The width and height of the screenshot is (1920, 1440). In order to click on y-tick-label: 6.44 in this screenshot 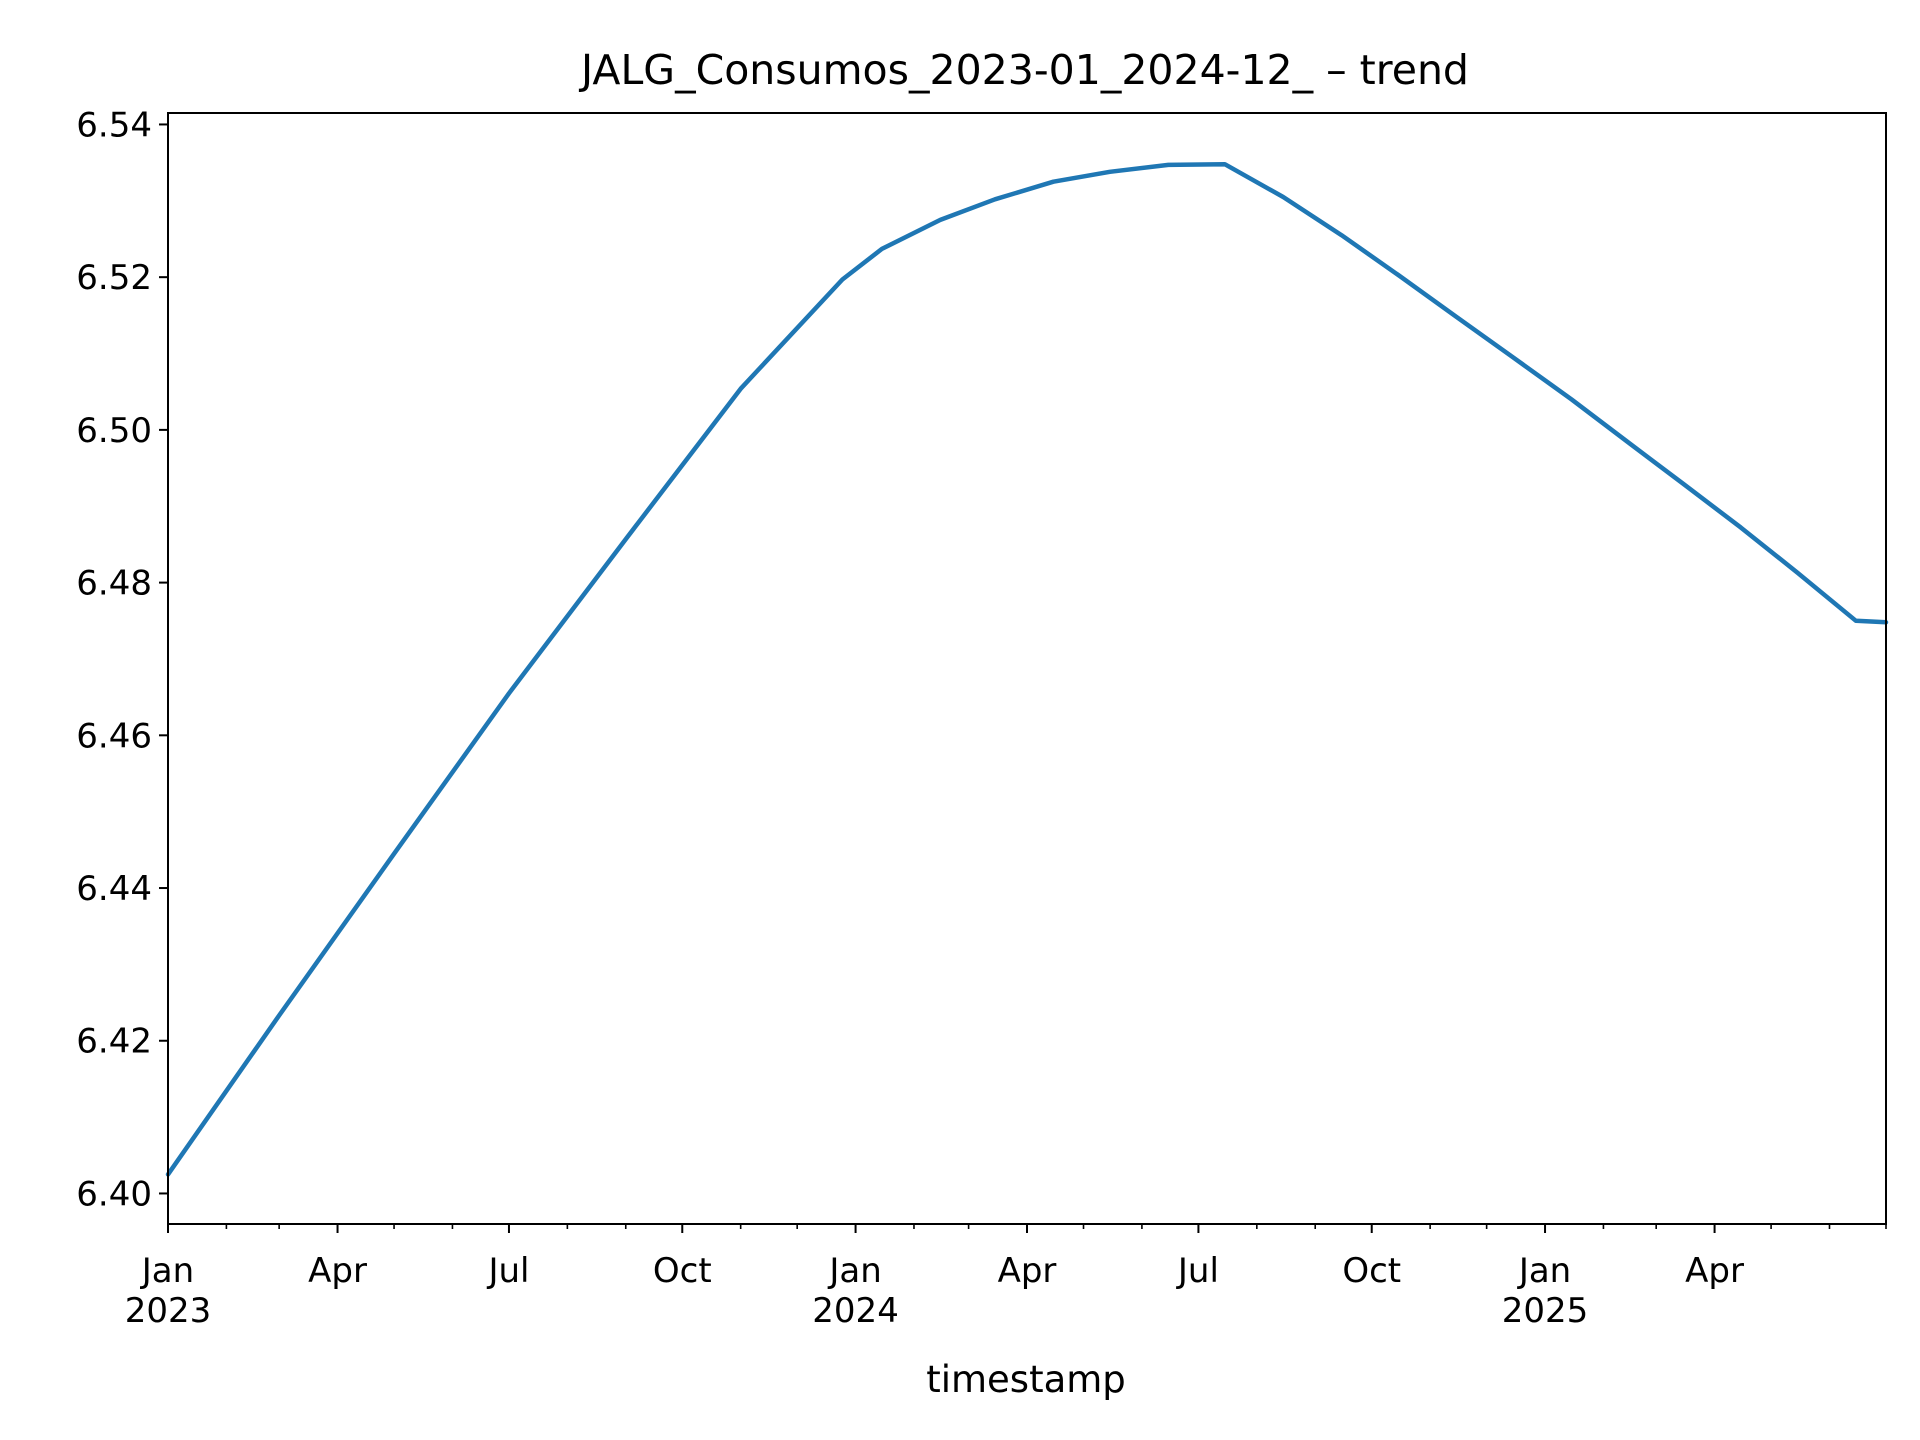, I will do `click(114, 889)`.